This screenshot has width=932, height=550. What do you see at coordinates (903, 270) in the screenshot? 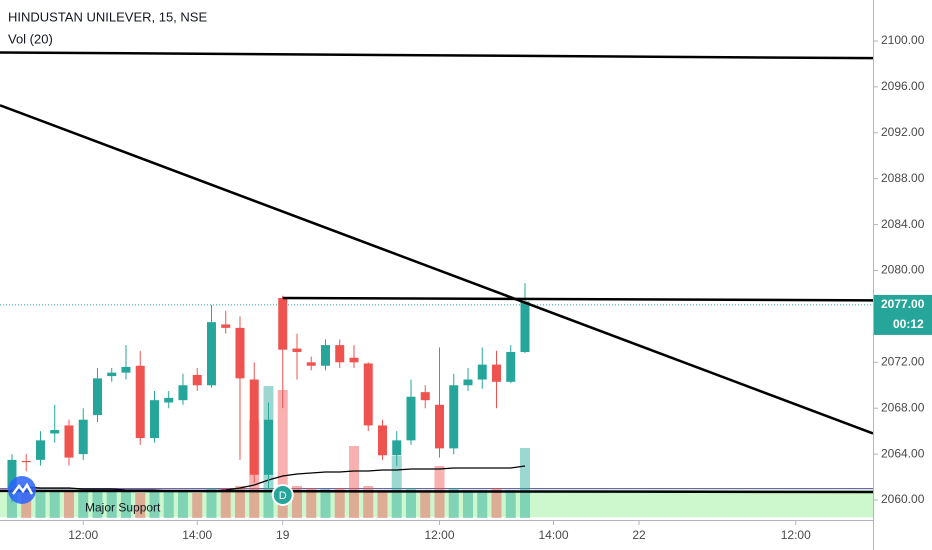
I see `y-tick-label: 2080.00` at bounding box center [903, 270].